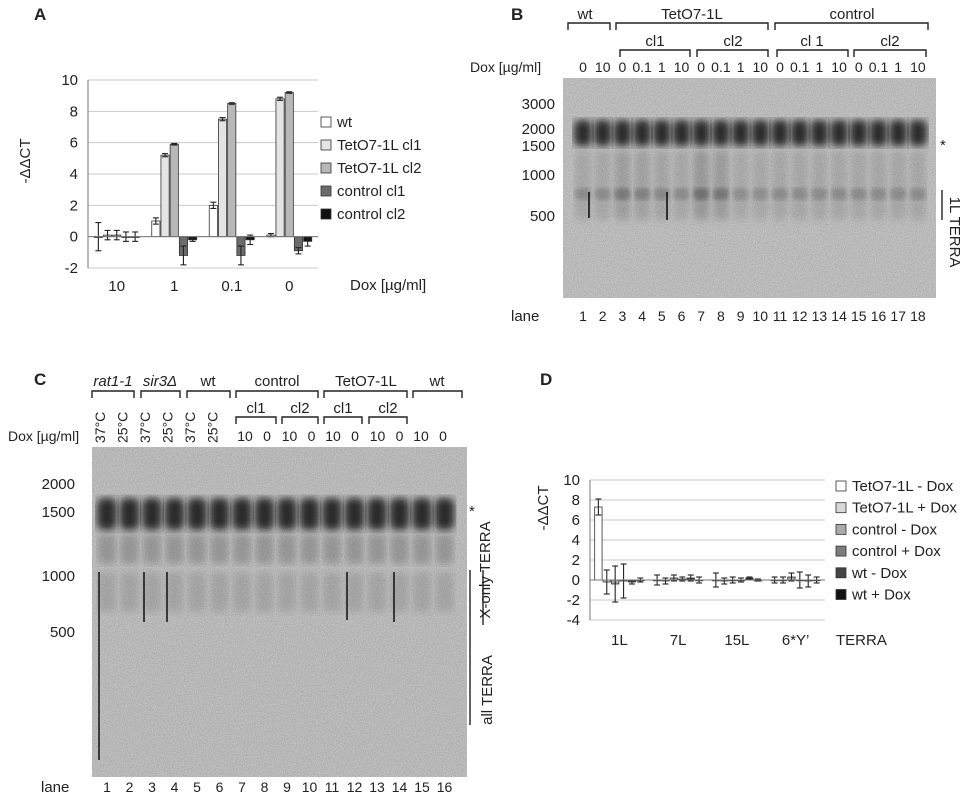 The width and height of the screenshot is (969, 800). What do you see at coordinates (879, 573) in the screenshot?
I see `legend-label: wt - Dox` at bounding box center [879, 573].